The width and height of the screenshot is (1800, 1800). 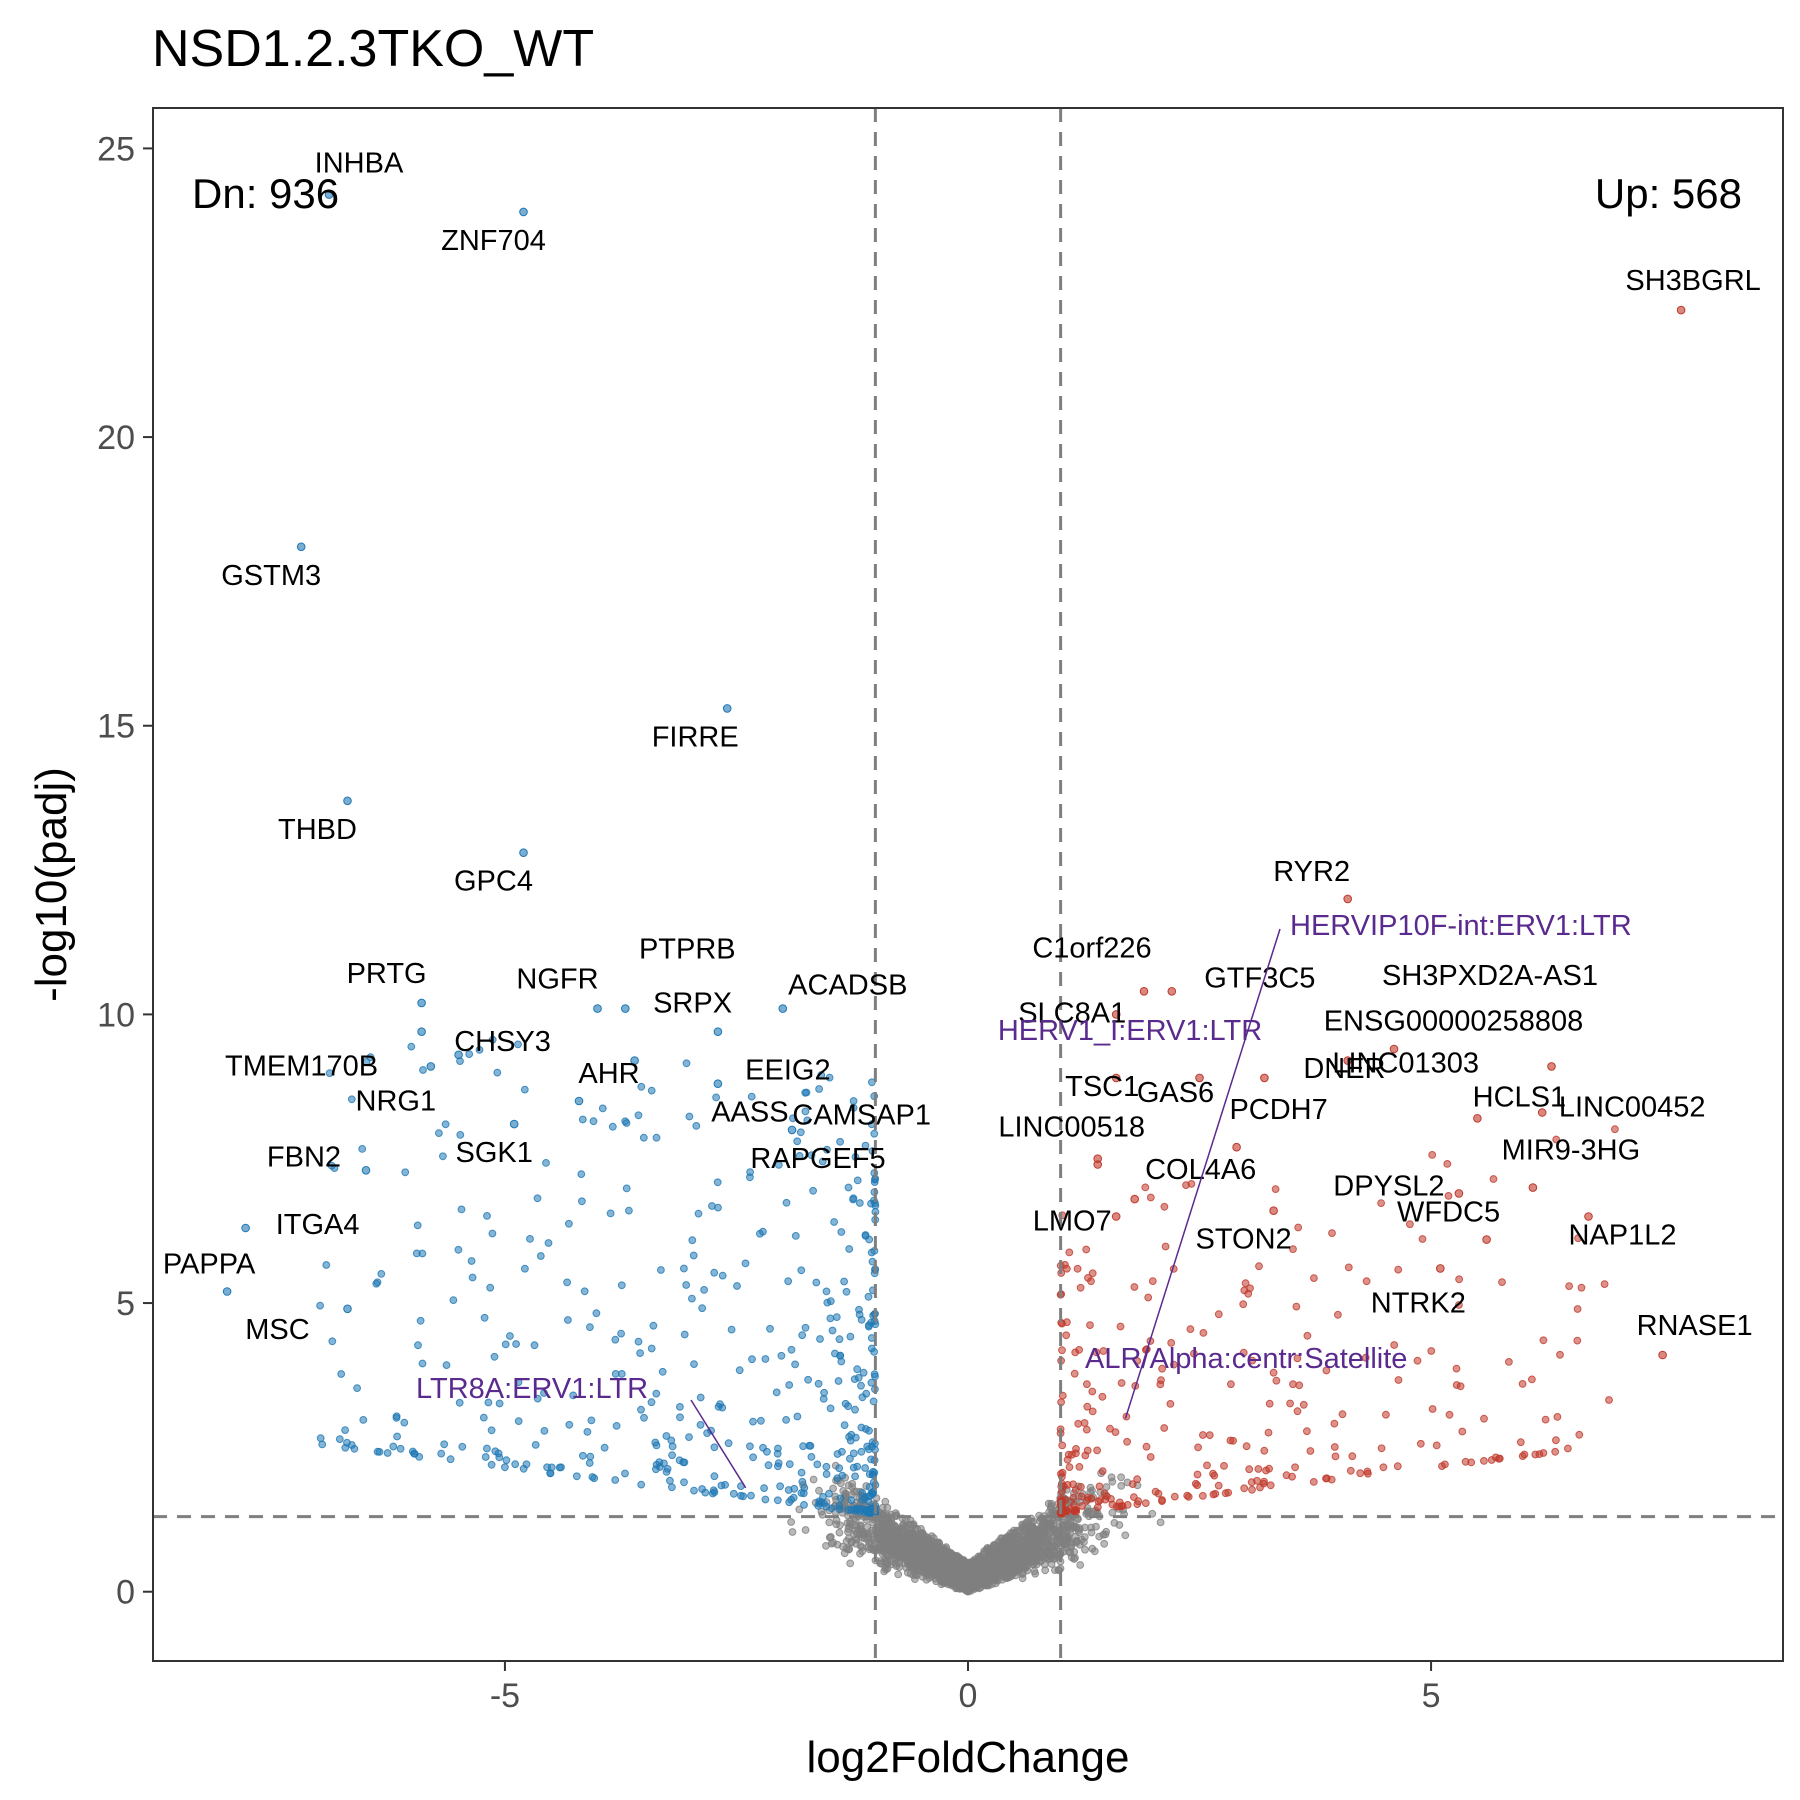 I want to click on gene-label-linc00518: LINC00518, so click(x=1071, y=1128).